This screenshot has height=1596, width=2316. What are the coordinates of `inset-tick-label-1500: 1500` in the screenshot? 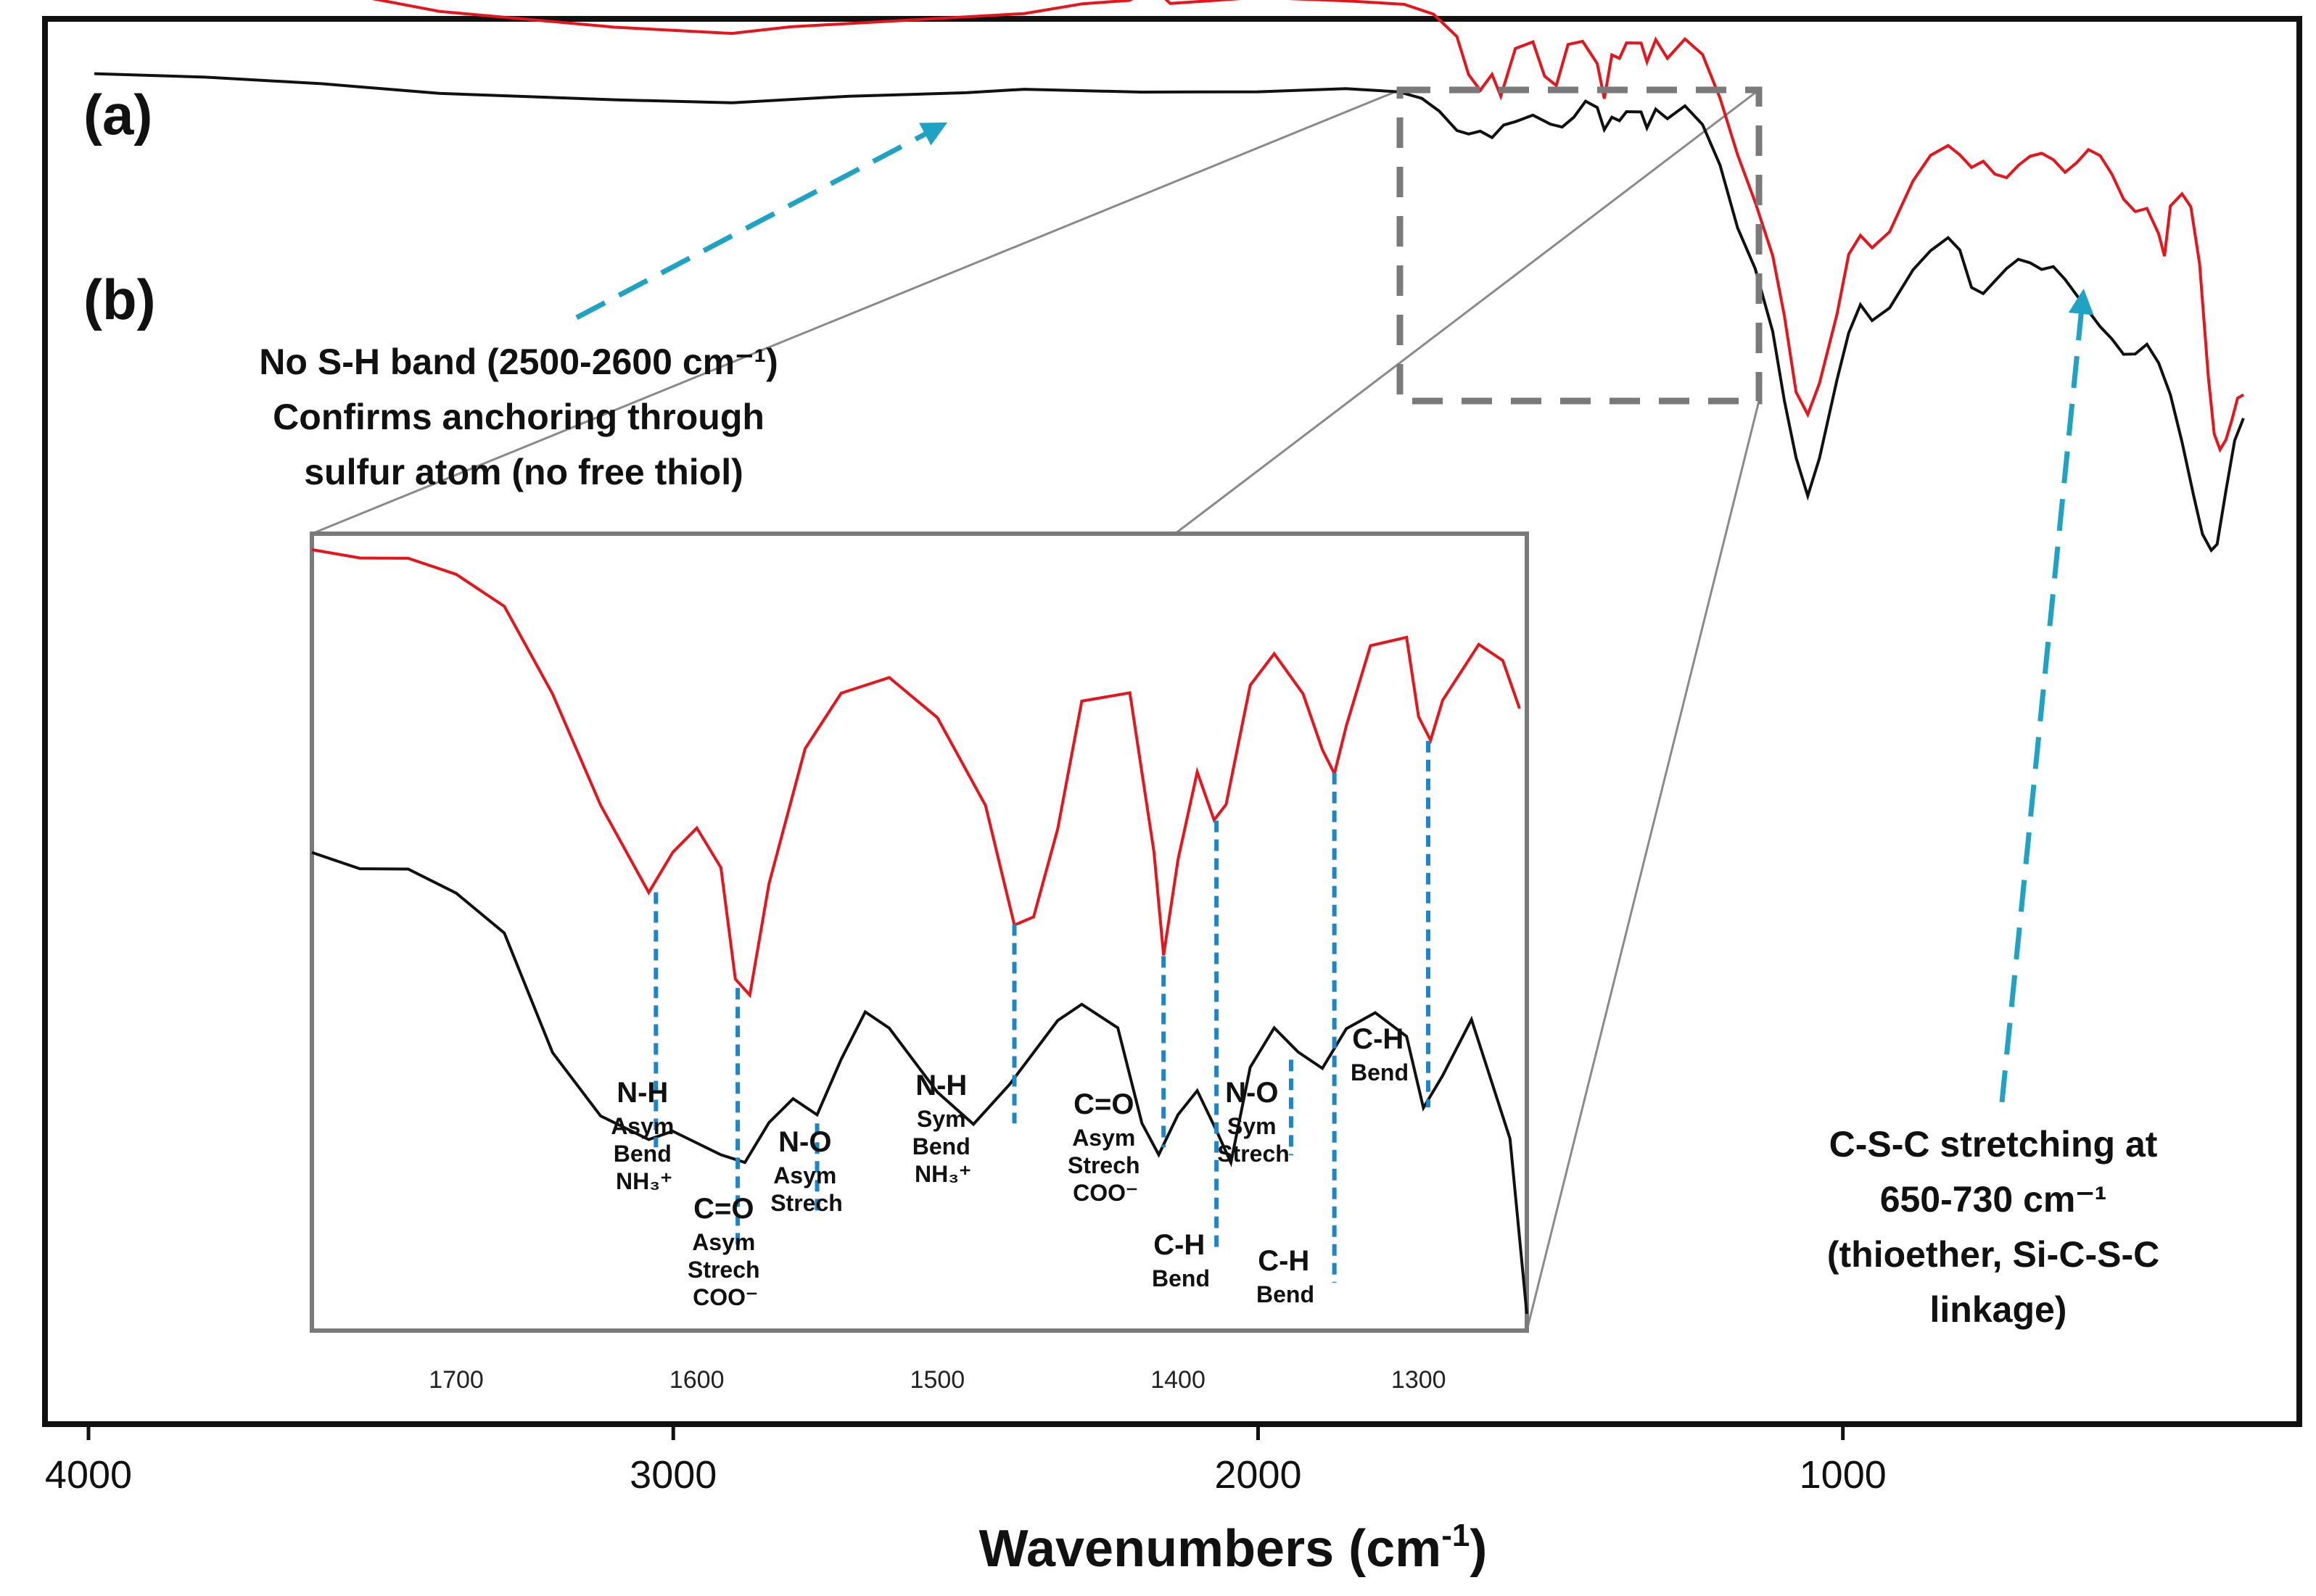 It's located at (937, 1380).